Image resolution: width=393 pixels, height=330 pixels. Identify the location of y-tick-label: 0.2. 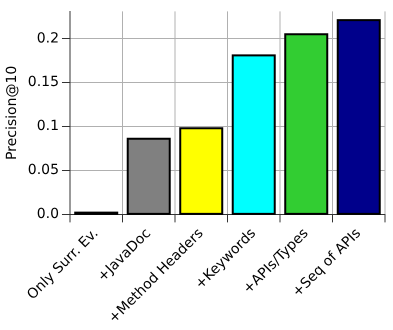
(47, 38).